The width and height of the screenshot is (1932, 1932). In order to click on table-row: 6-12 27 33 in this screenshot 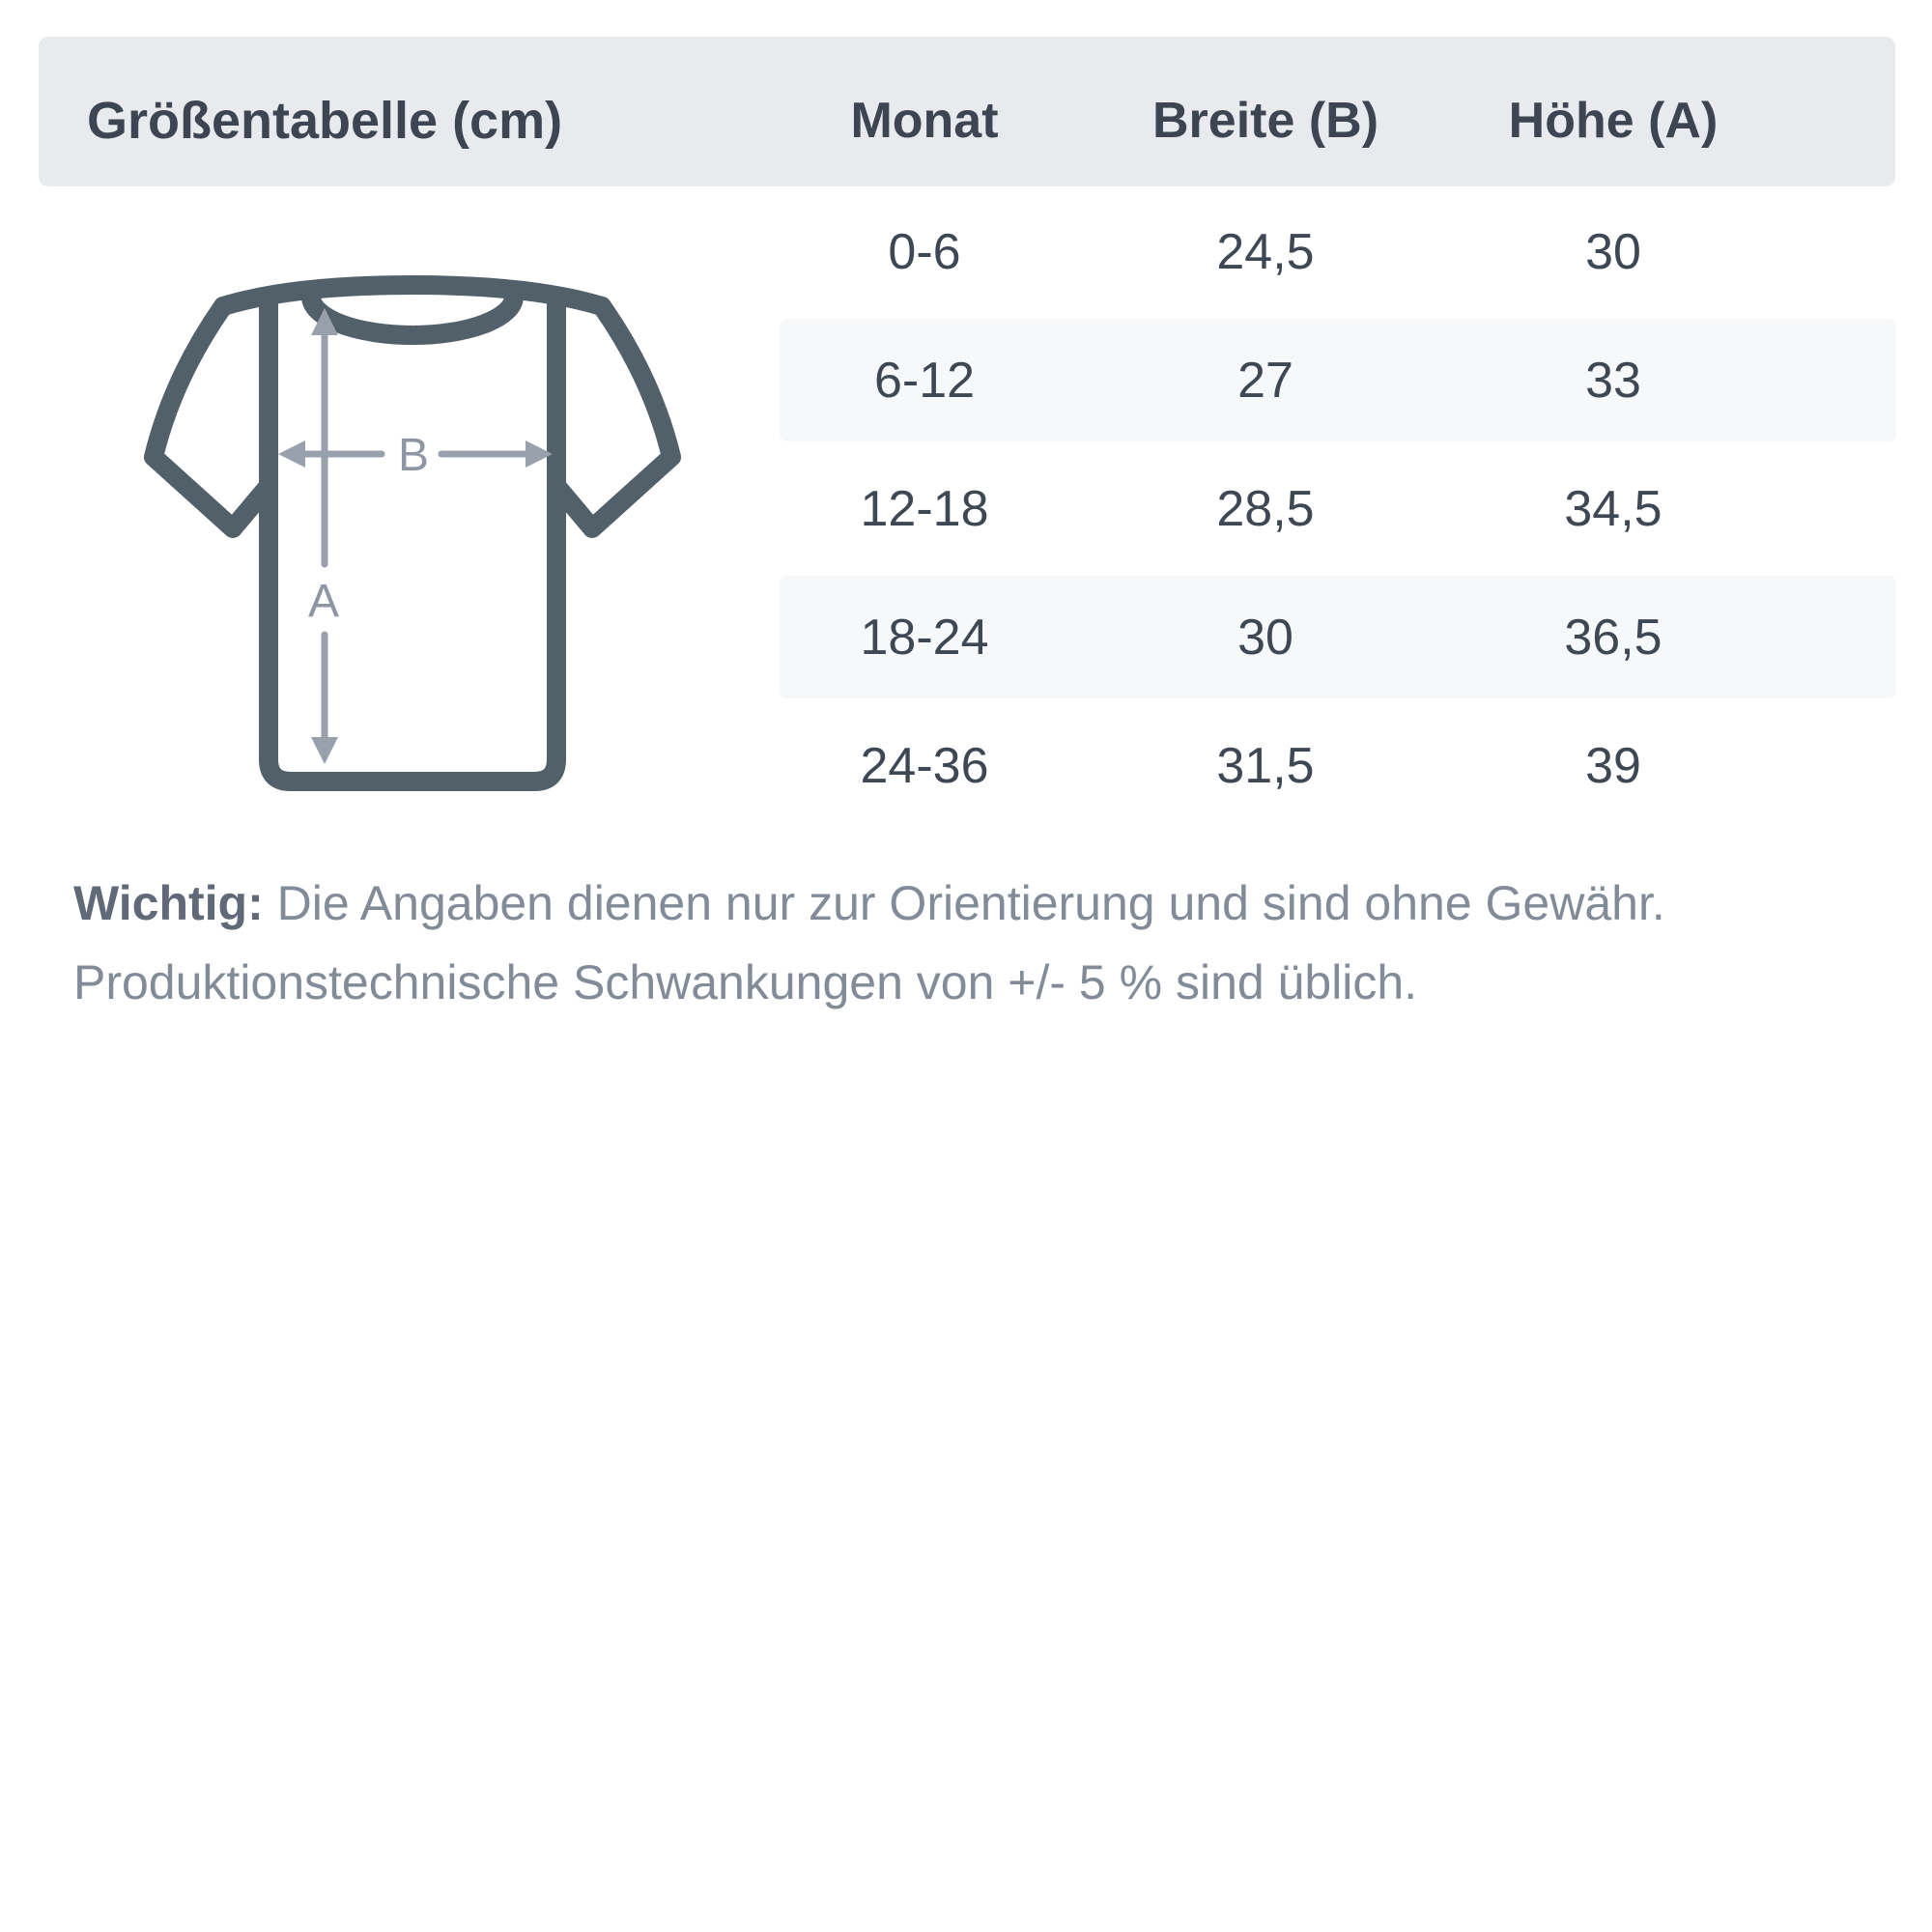, I will do `click(966, 380)`.